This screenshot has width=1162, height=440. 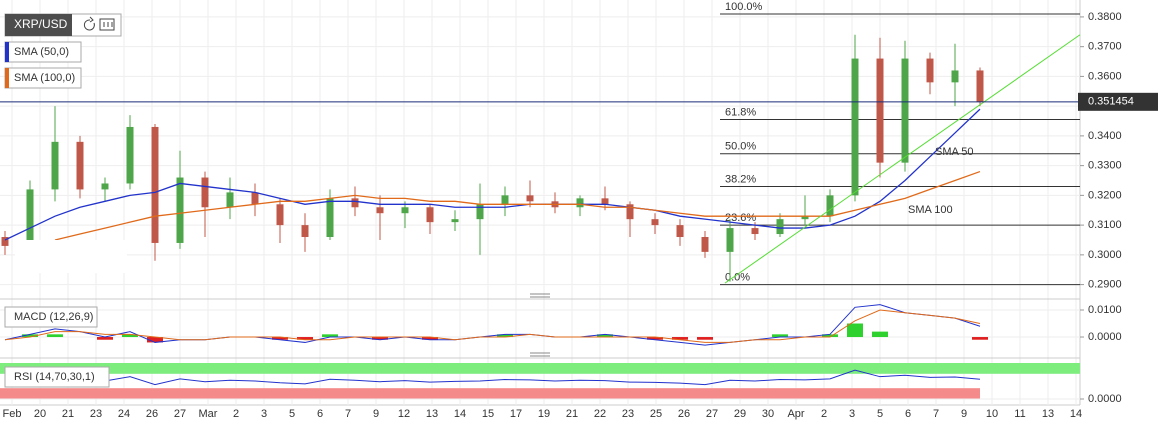 I want to click on x-tick-label: 3, so click(x=852, y=414).